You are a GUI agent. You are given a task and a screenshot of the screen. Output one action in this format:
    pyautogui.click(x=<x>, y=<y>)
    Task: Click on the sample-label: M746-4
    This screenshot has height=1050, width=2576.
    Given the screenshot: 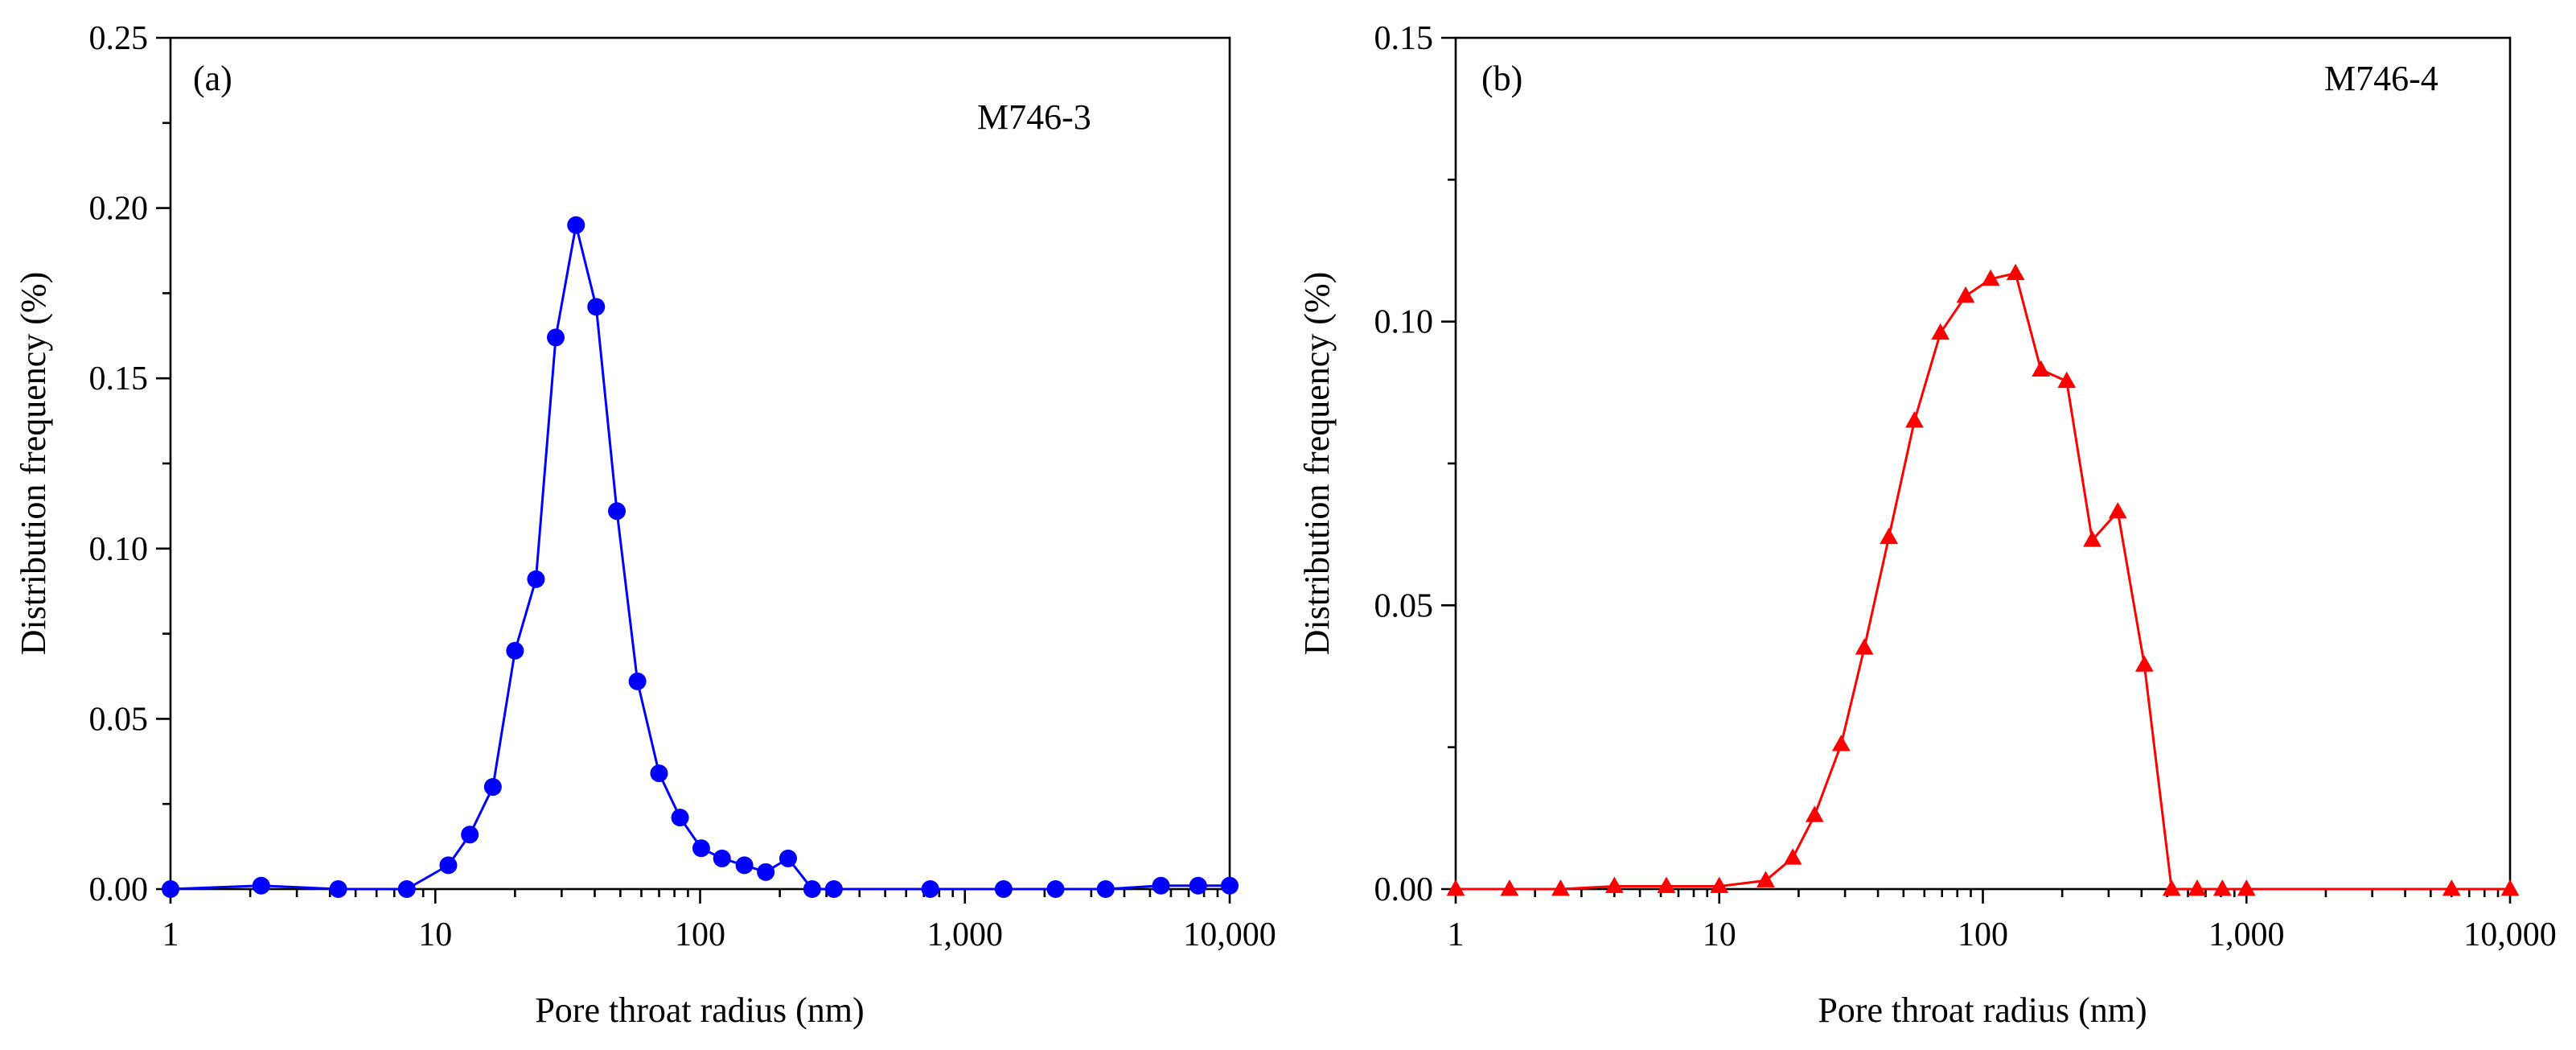 What is the action you would take?
    pyautogui.click(x=2381, y=78)
    